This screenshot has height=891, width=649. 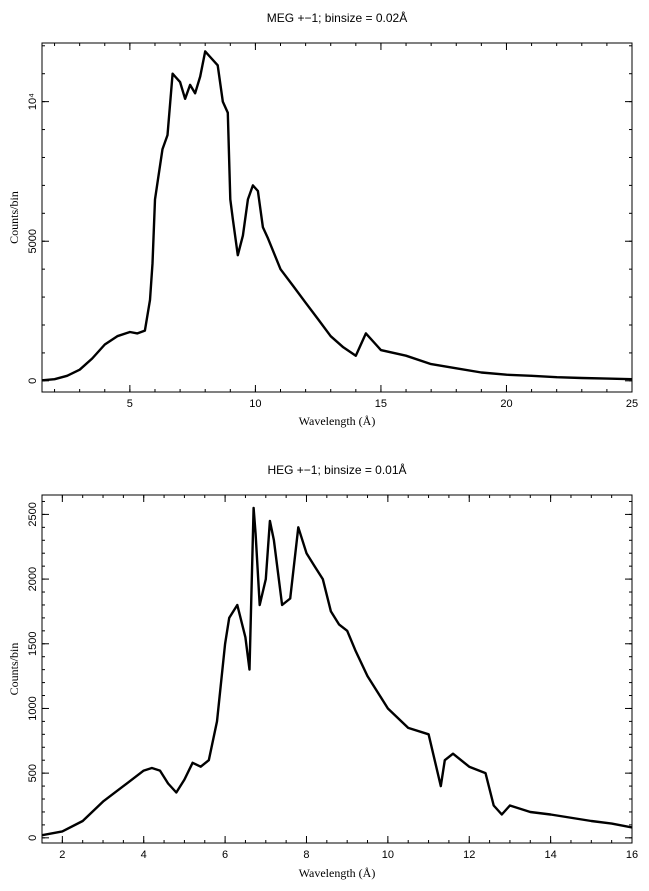 I want to click on x-axis-label: Wavelength (Å), so click(x=337, y=873).